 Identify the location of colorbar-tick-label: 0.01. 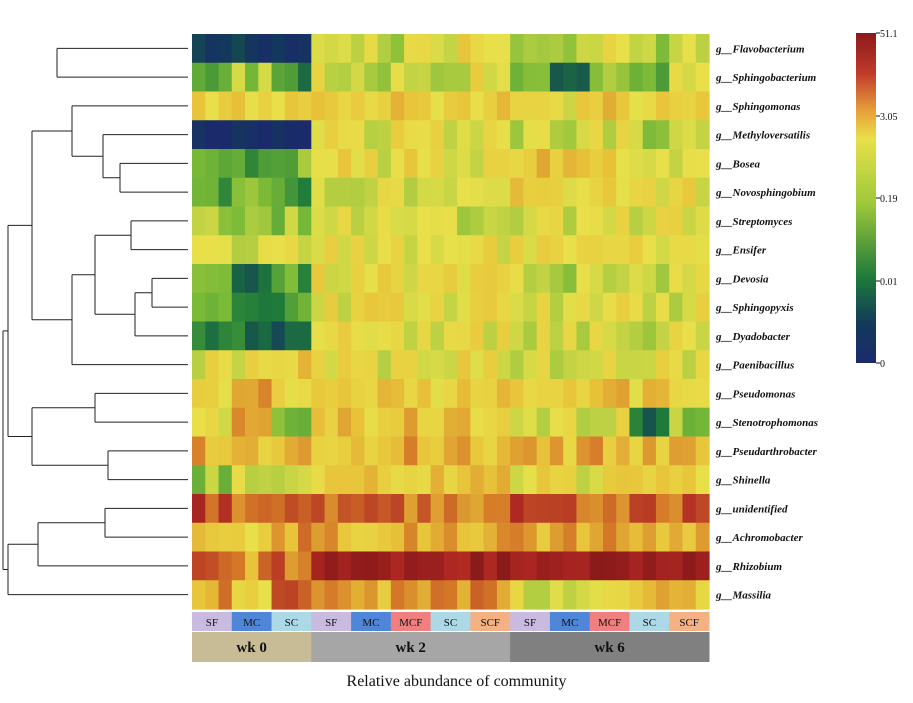
(889, 282).